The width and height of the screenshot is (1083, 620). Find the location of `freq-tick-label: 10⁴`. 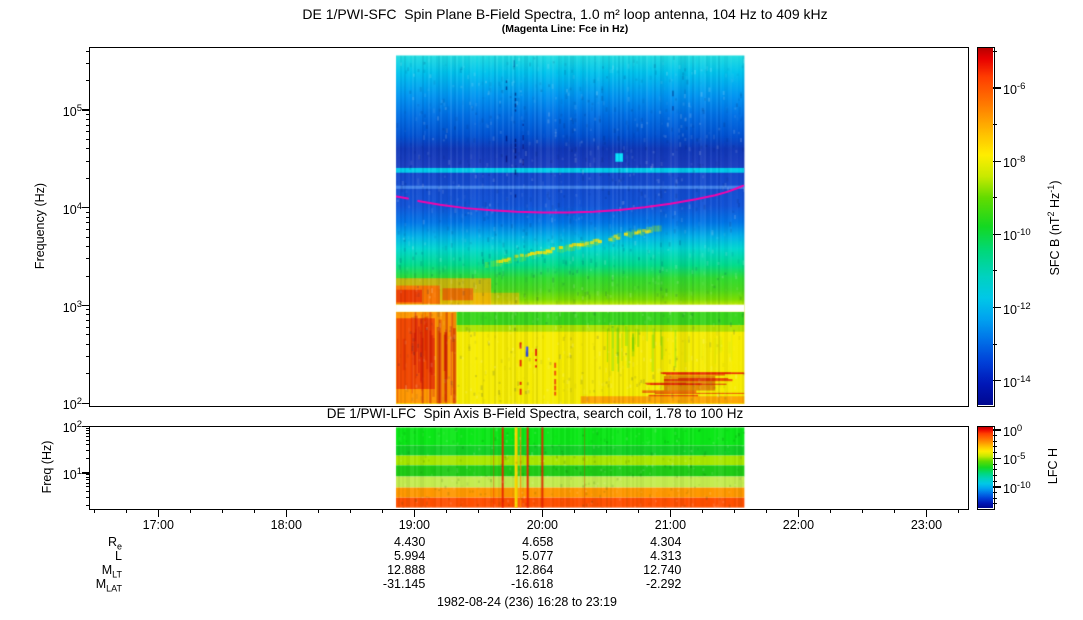

freq-tick-label: 10⁴ is located at coordinates (72, 208).